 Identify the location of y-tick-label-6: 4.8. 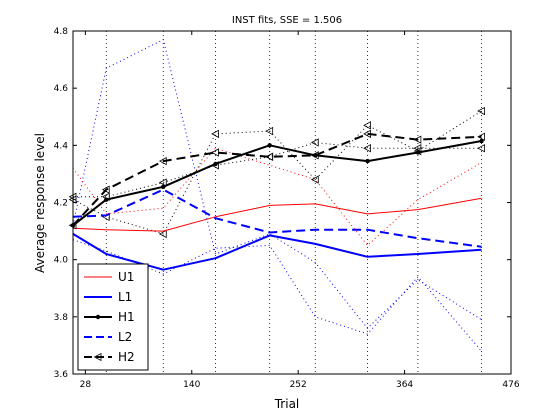
(61, 32).